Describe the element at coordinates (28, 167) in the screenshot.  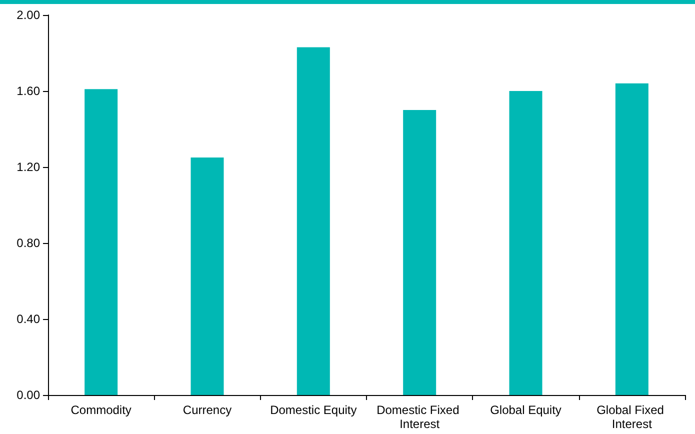
I see `y-tick-label: 1.20` at that location.